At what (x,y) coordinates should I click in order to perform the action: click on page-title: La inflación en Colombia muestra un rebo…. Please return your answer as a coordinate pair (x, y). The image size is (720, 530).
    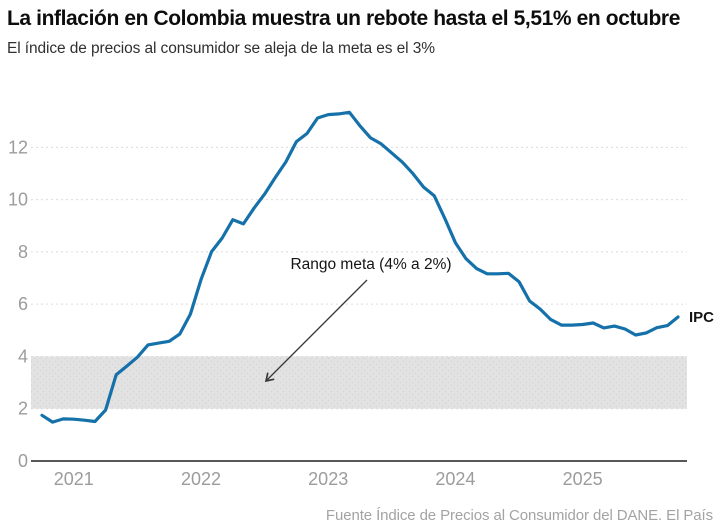
    Looking at the image, I should click on (343, 18).